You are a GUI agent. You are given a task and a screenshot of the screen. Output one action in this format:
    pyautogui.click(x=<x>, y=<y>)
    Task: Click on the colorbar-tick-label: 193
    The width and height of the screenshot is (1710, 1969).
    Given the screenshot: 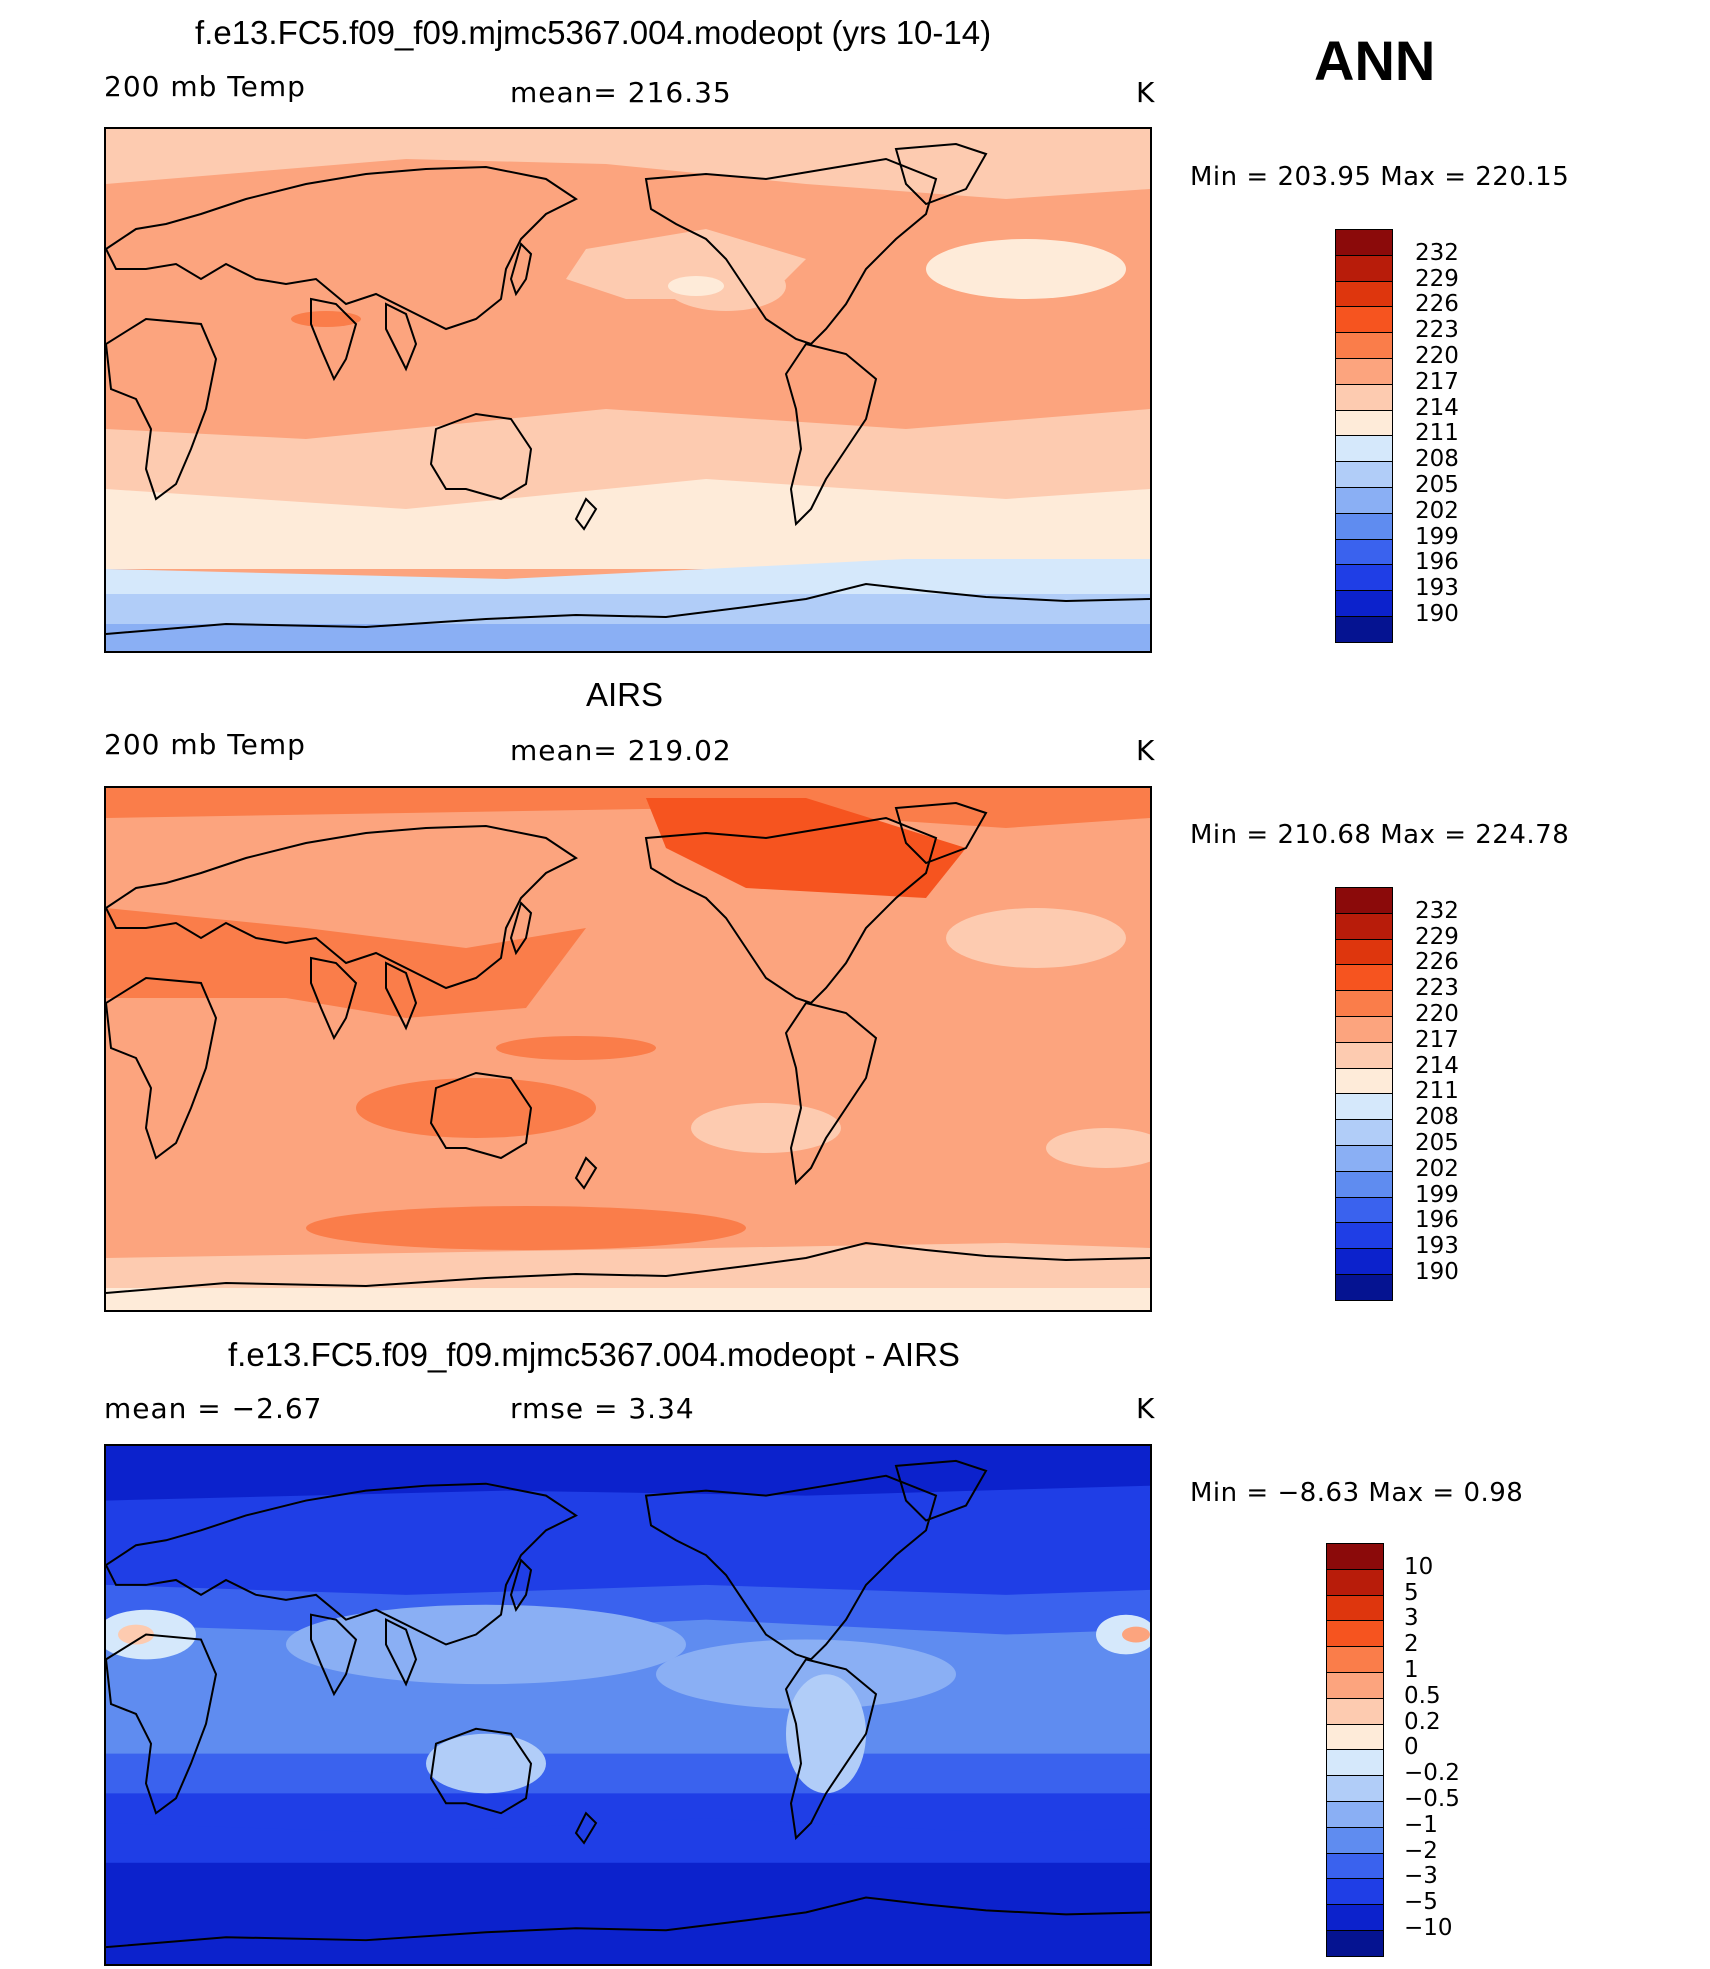 What is the action you would take?
    pyautogui.click(x=1437, y=588)
    